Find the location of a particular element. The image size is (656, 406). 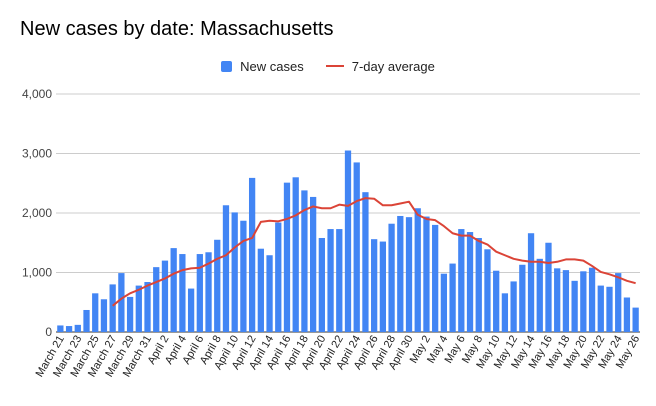

legend-item-7-day-average: 7-day average is located at coordinates (380, 66).